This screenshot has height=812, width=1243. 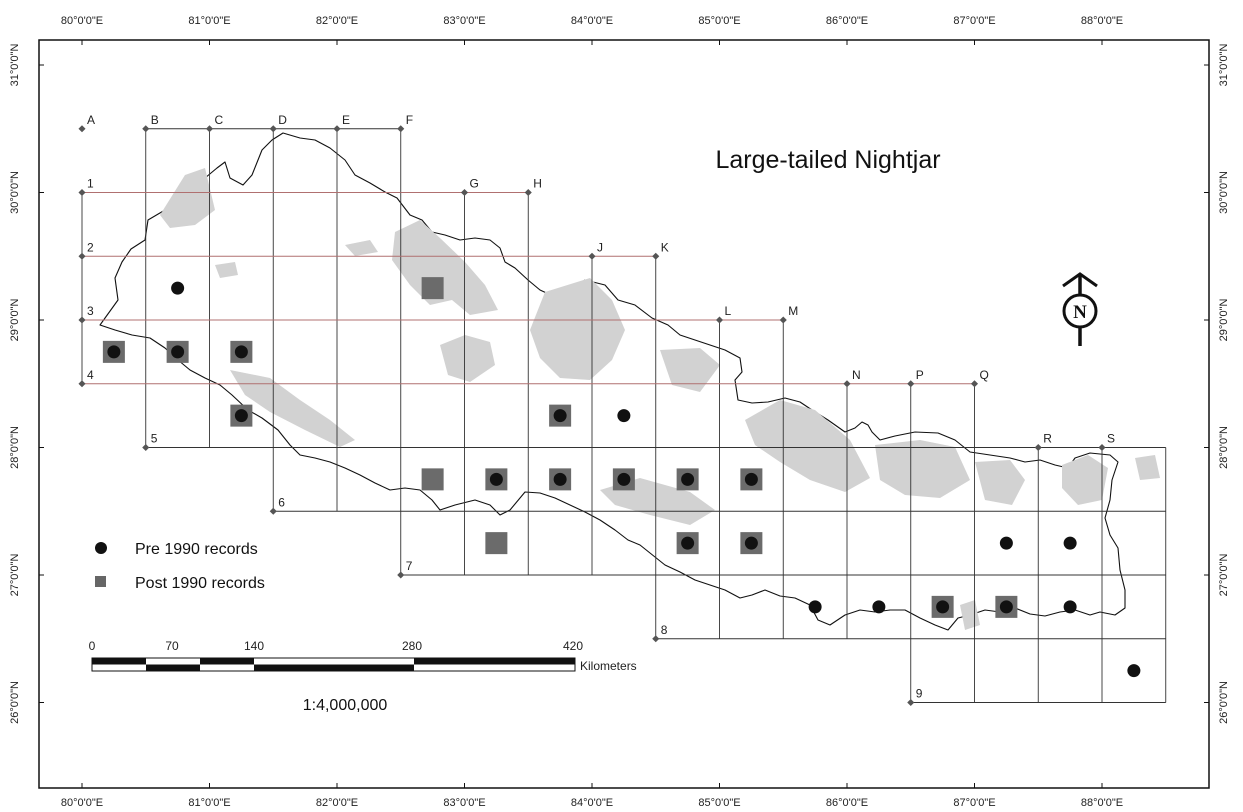 What do you see at coordinates (91, 120) in the screenshot?
I see `grid-column-label: A` at bounding box center [91, 120].